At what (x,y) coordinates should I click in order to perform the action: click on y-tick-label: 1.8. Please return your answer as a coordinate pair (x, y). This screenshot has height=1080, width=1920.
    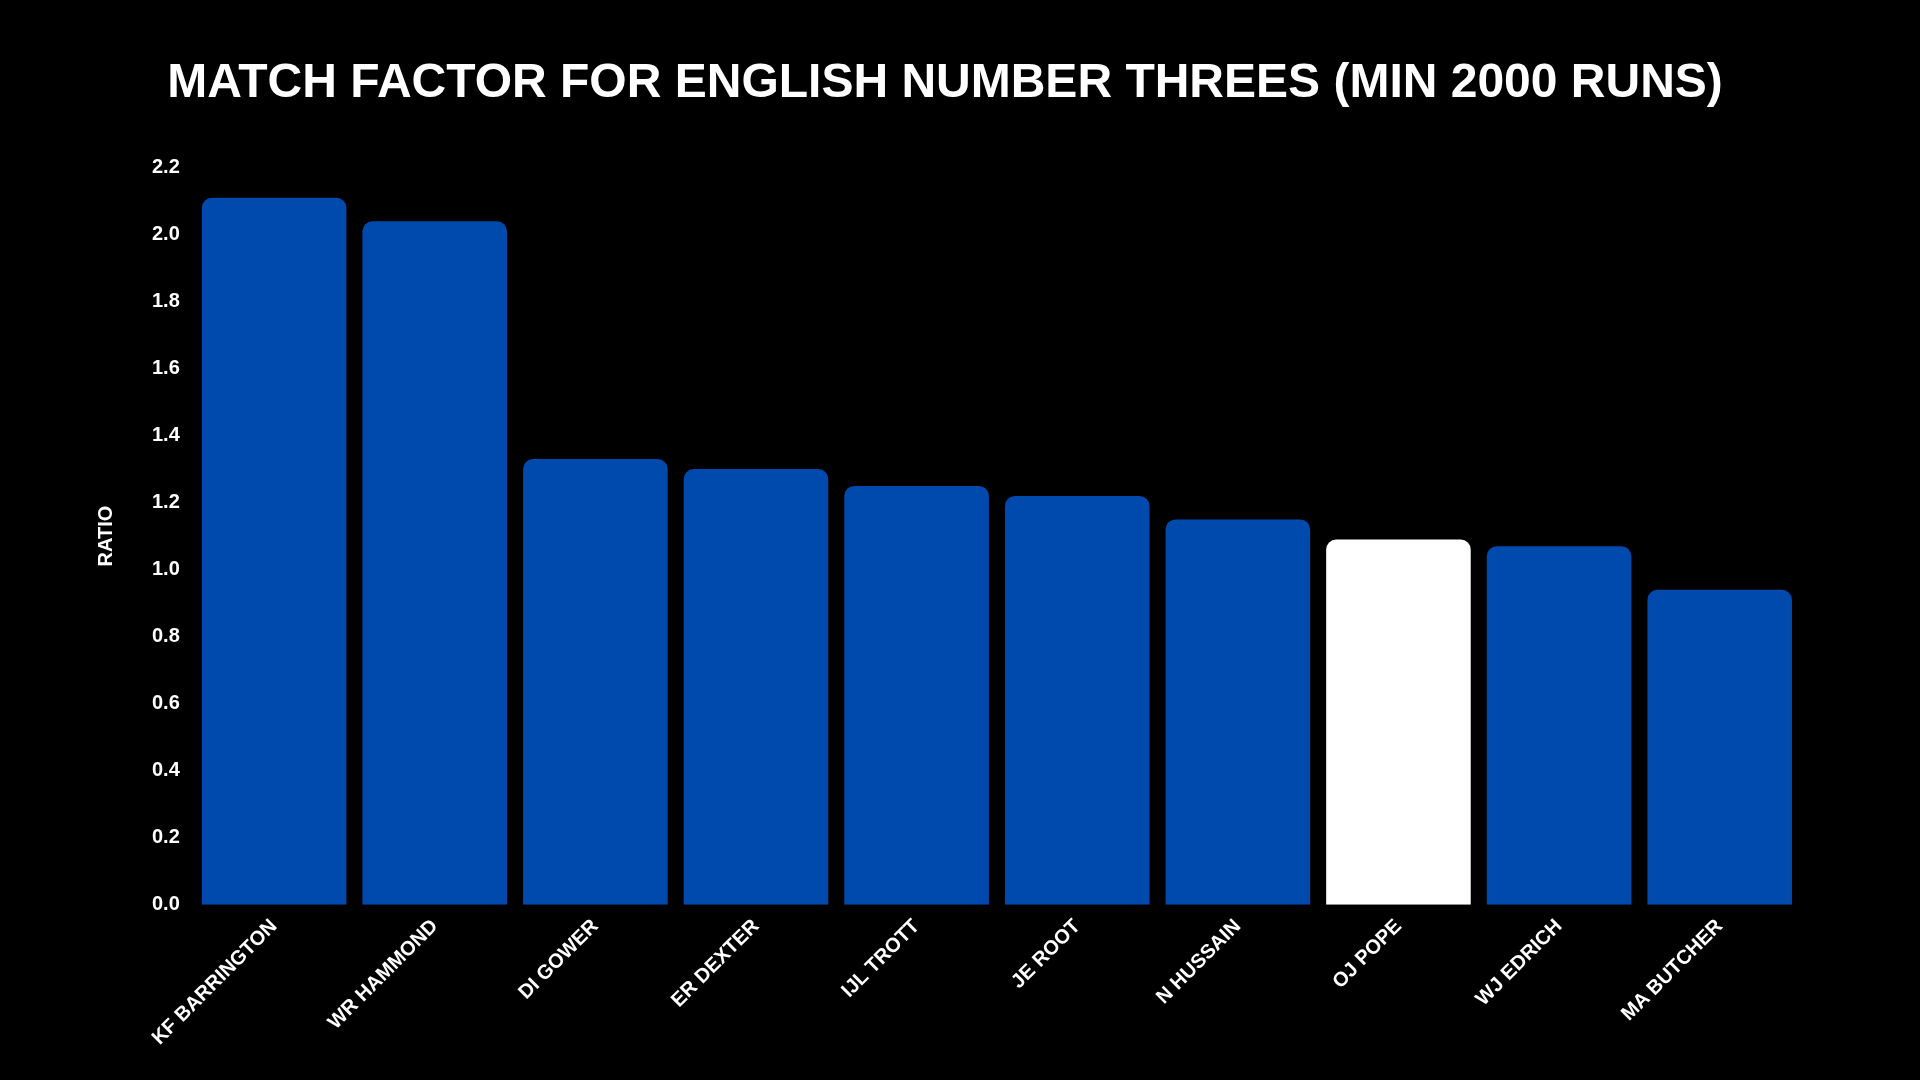
    Looking at the image, I should click on (165, 300).